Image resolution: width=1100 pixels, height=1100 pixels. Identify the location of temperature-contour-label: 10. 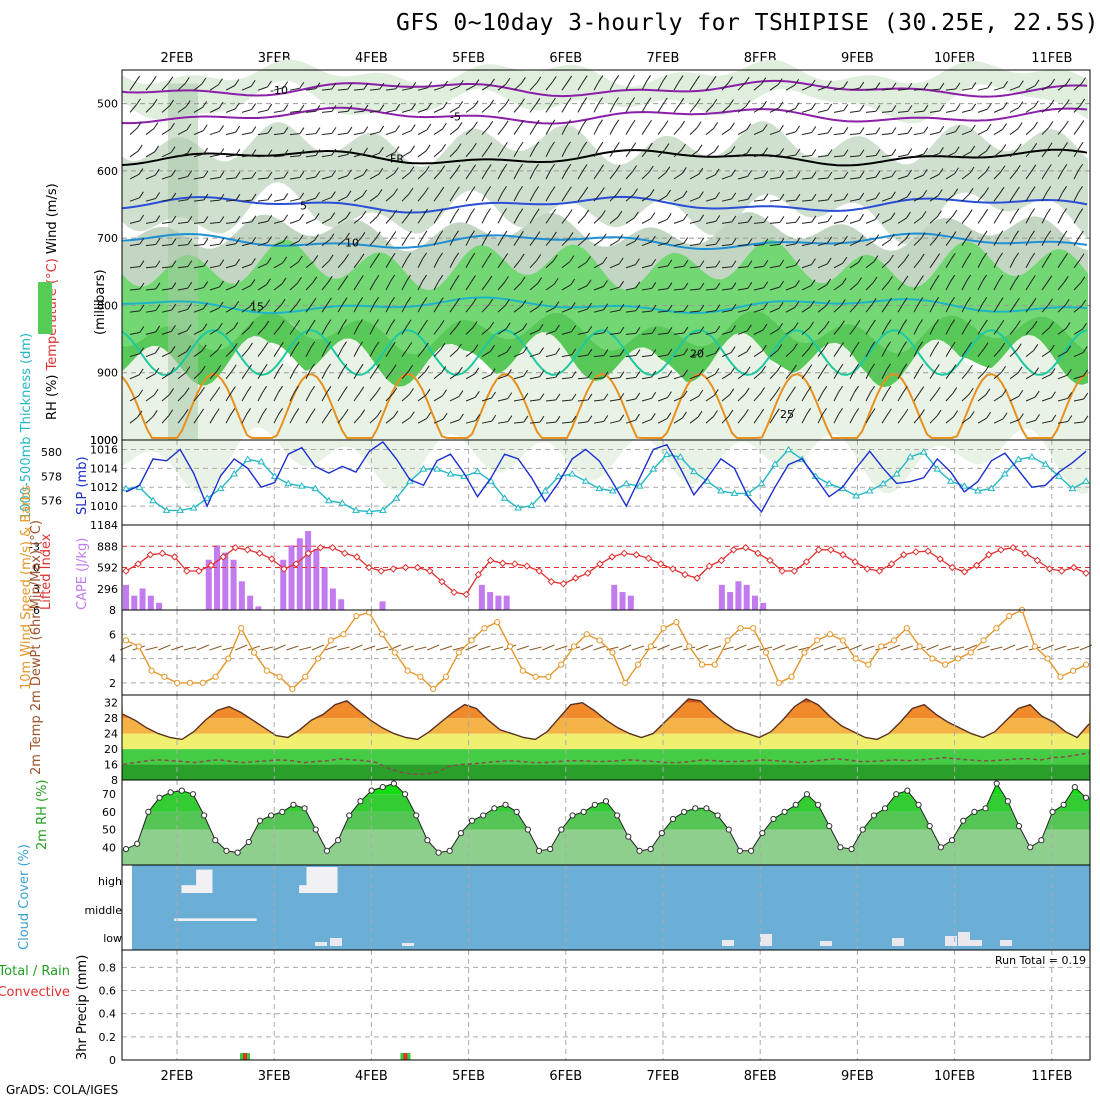
(352, 243).